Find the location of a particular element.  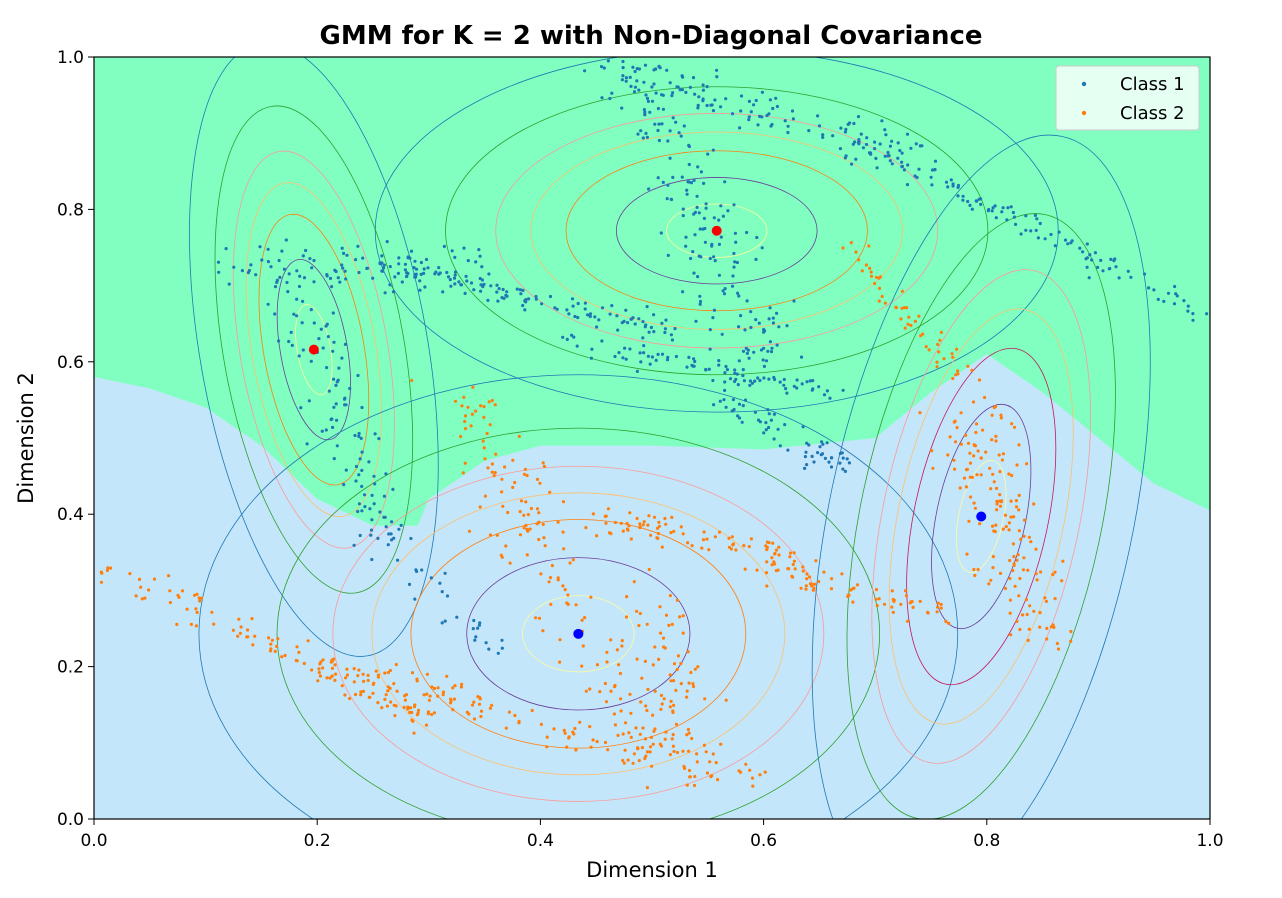

x-tick-label: 0.0 is located at coordinates (93, 841).